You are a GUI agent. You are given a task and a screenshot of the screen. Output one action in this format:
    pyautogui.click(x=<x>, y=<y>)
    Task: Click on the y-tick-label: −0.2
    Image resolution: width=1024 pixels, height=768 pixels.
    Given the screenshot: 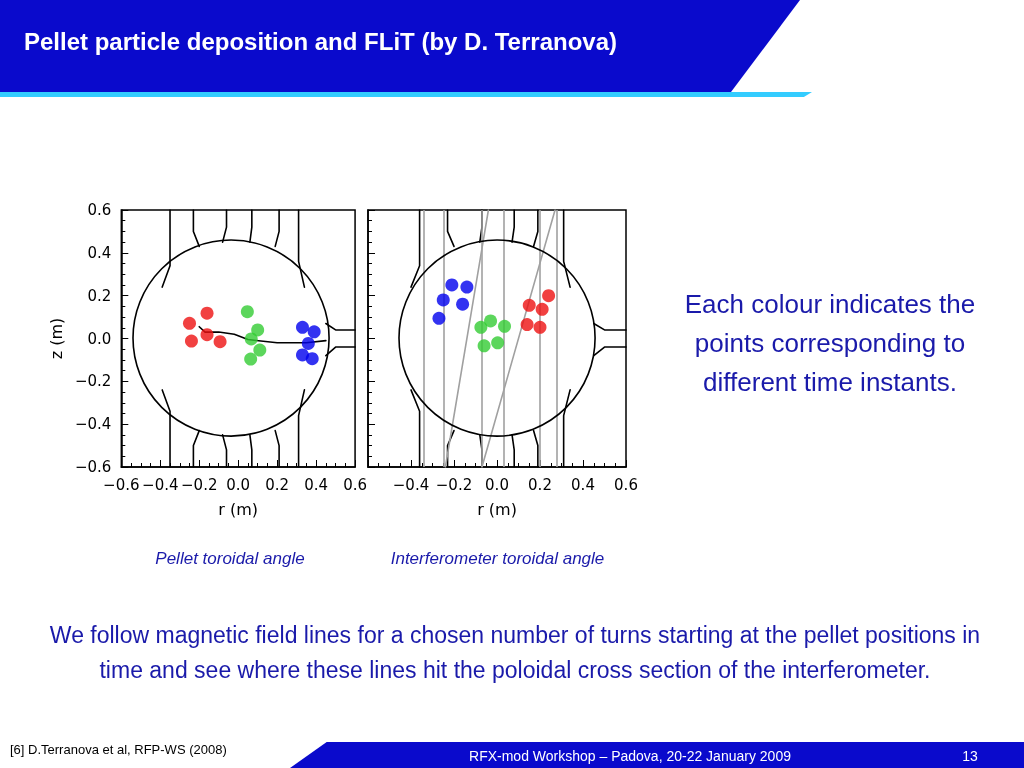 What is the action you would take?
    pyautogui.click(x=93, y=381)
    